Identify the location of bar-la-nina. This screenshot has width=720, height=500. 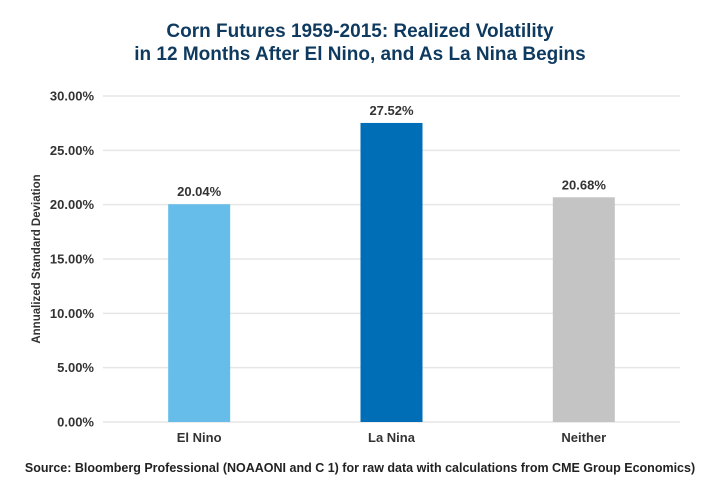
(391, 272).